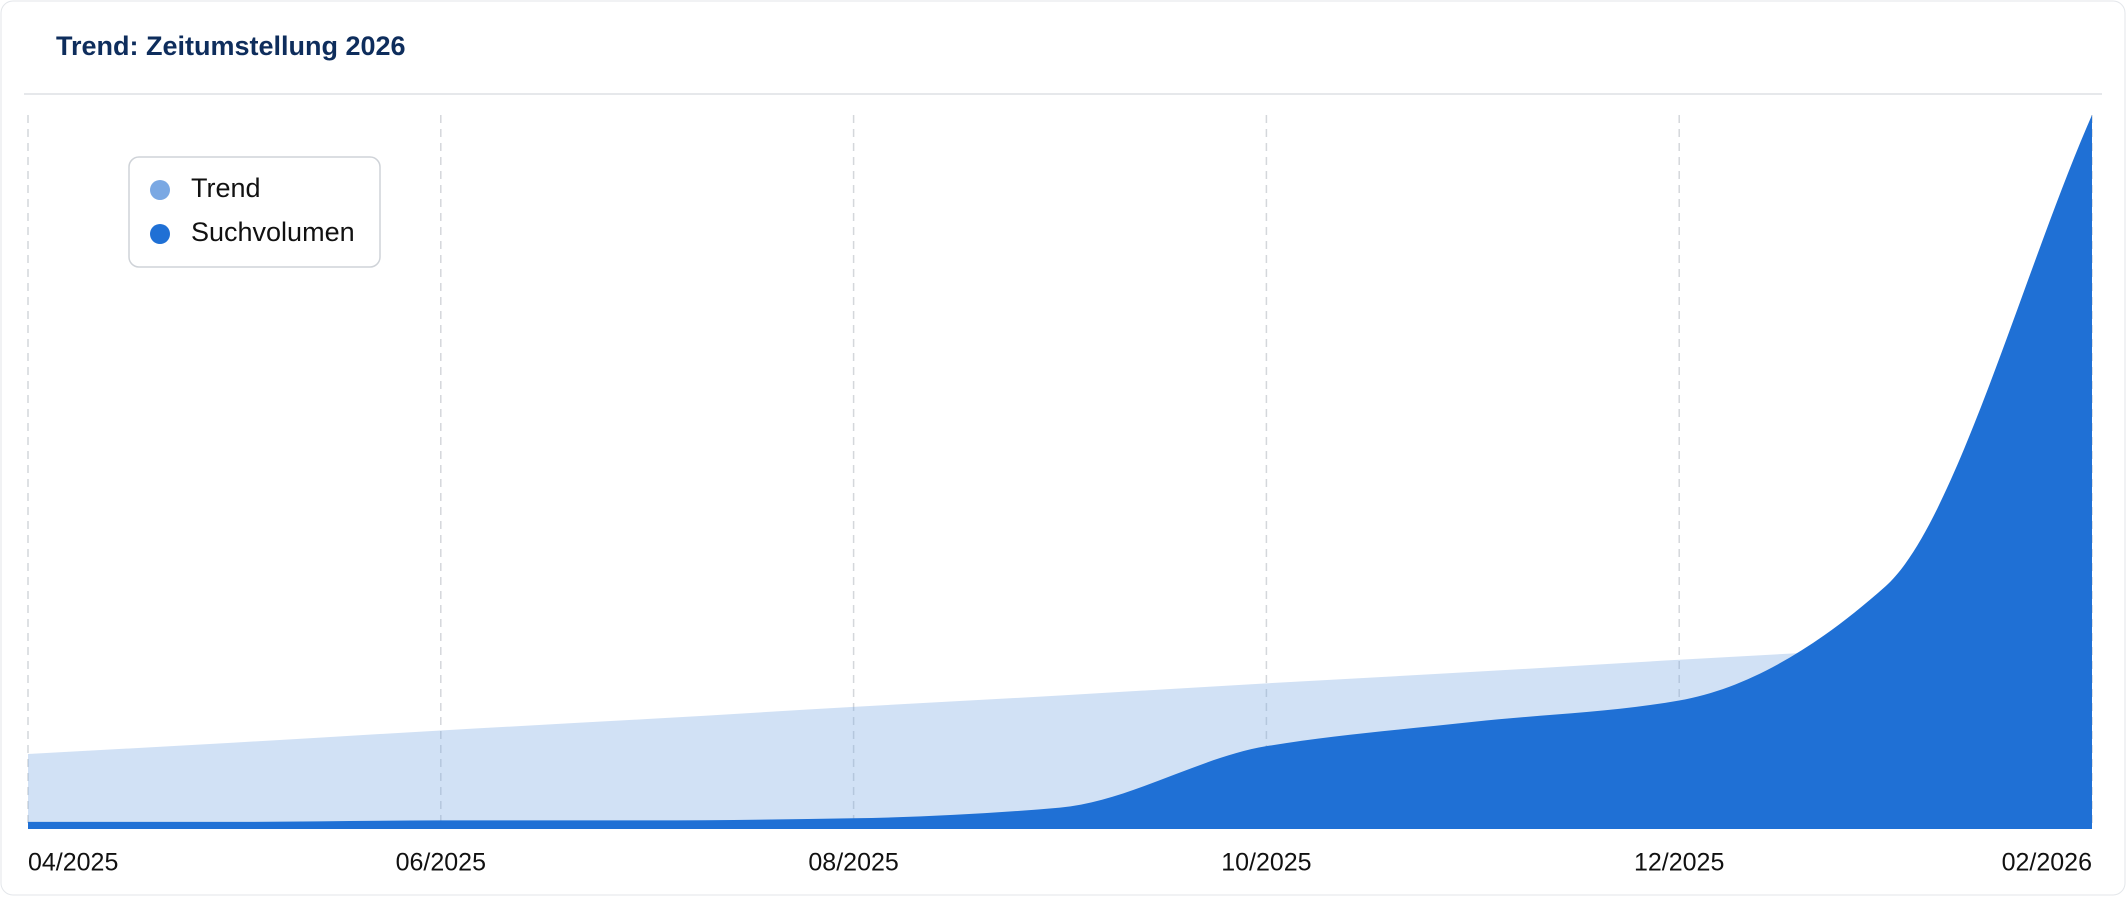 The height and width of the screenshot is (901, 2126). What do you see at coordinates (226, 188) in the screenshot?
I see `legend-label: Trend` at bounding box center [226, 188].